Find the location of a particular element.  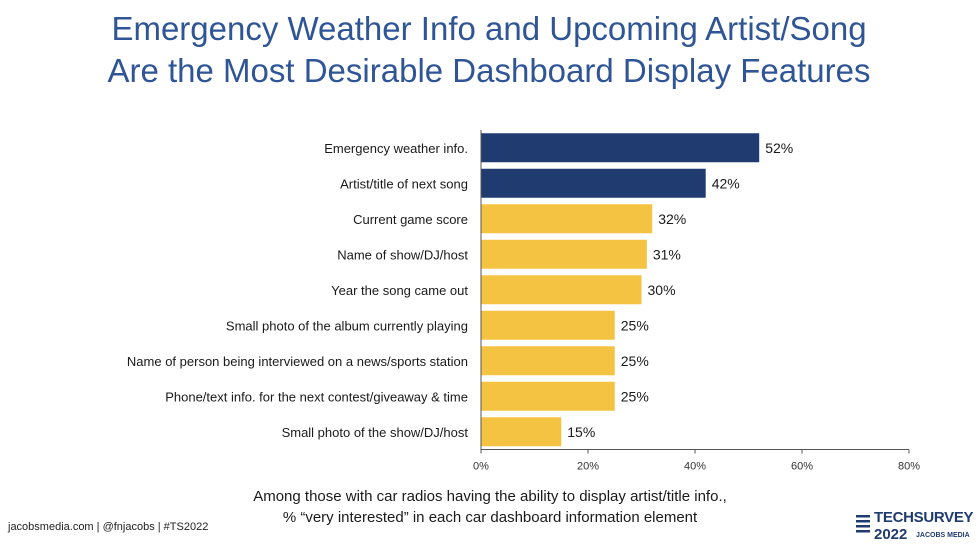

value-label-3: 32% is located at coordinates (672, 219).